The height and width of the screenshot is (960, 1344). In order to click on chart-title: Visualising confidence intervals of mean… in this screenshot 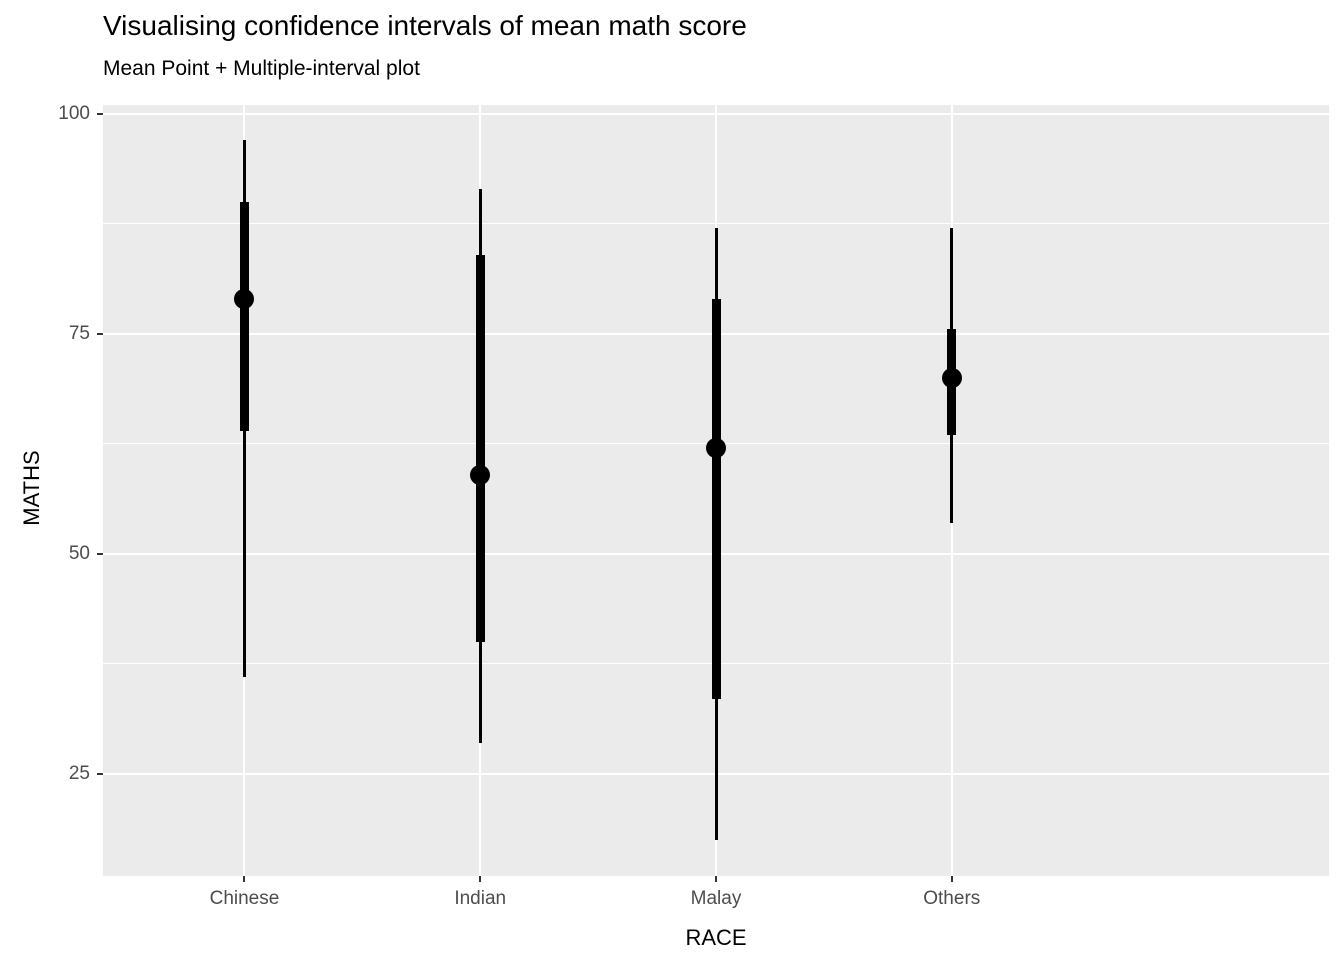, I will do `click(425, 25)`.